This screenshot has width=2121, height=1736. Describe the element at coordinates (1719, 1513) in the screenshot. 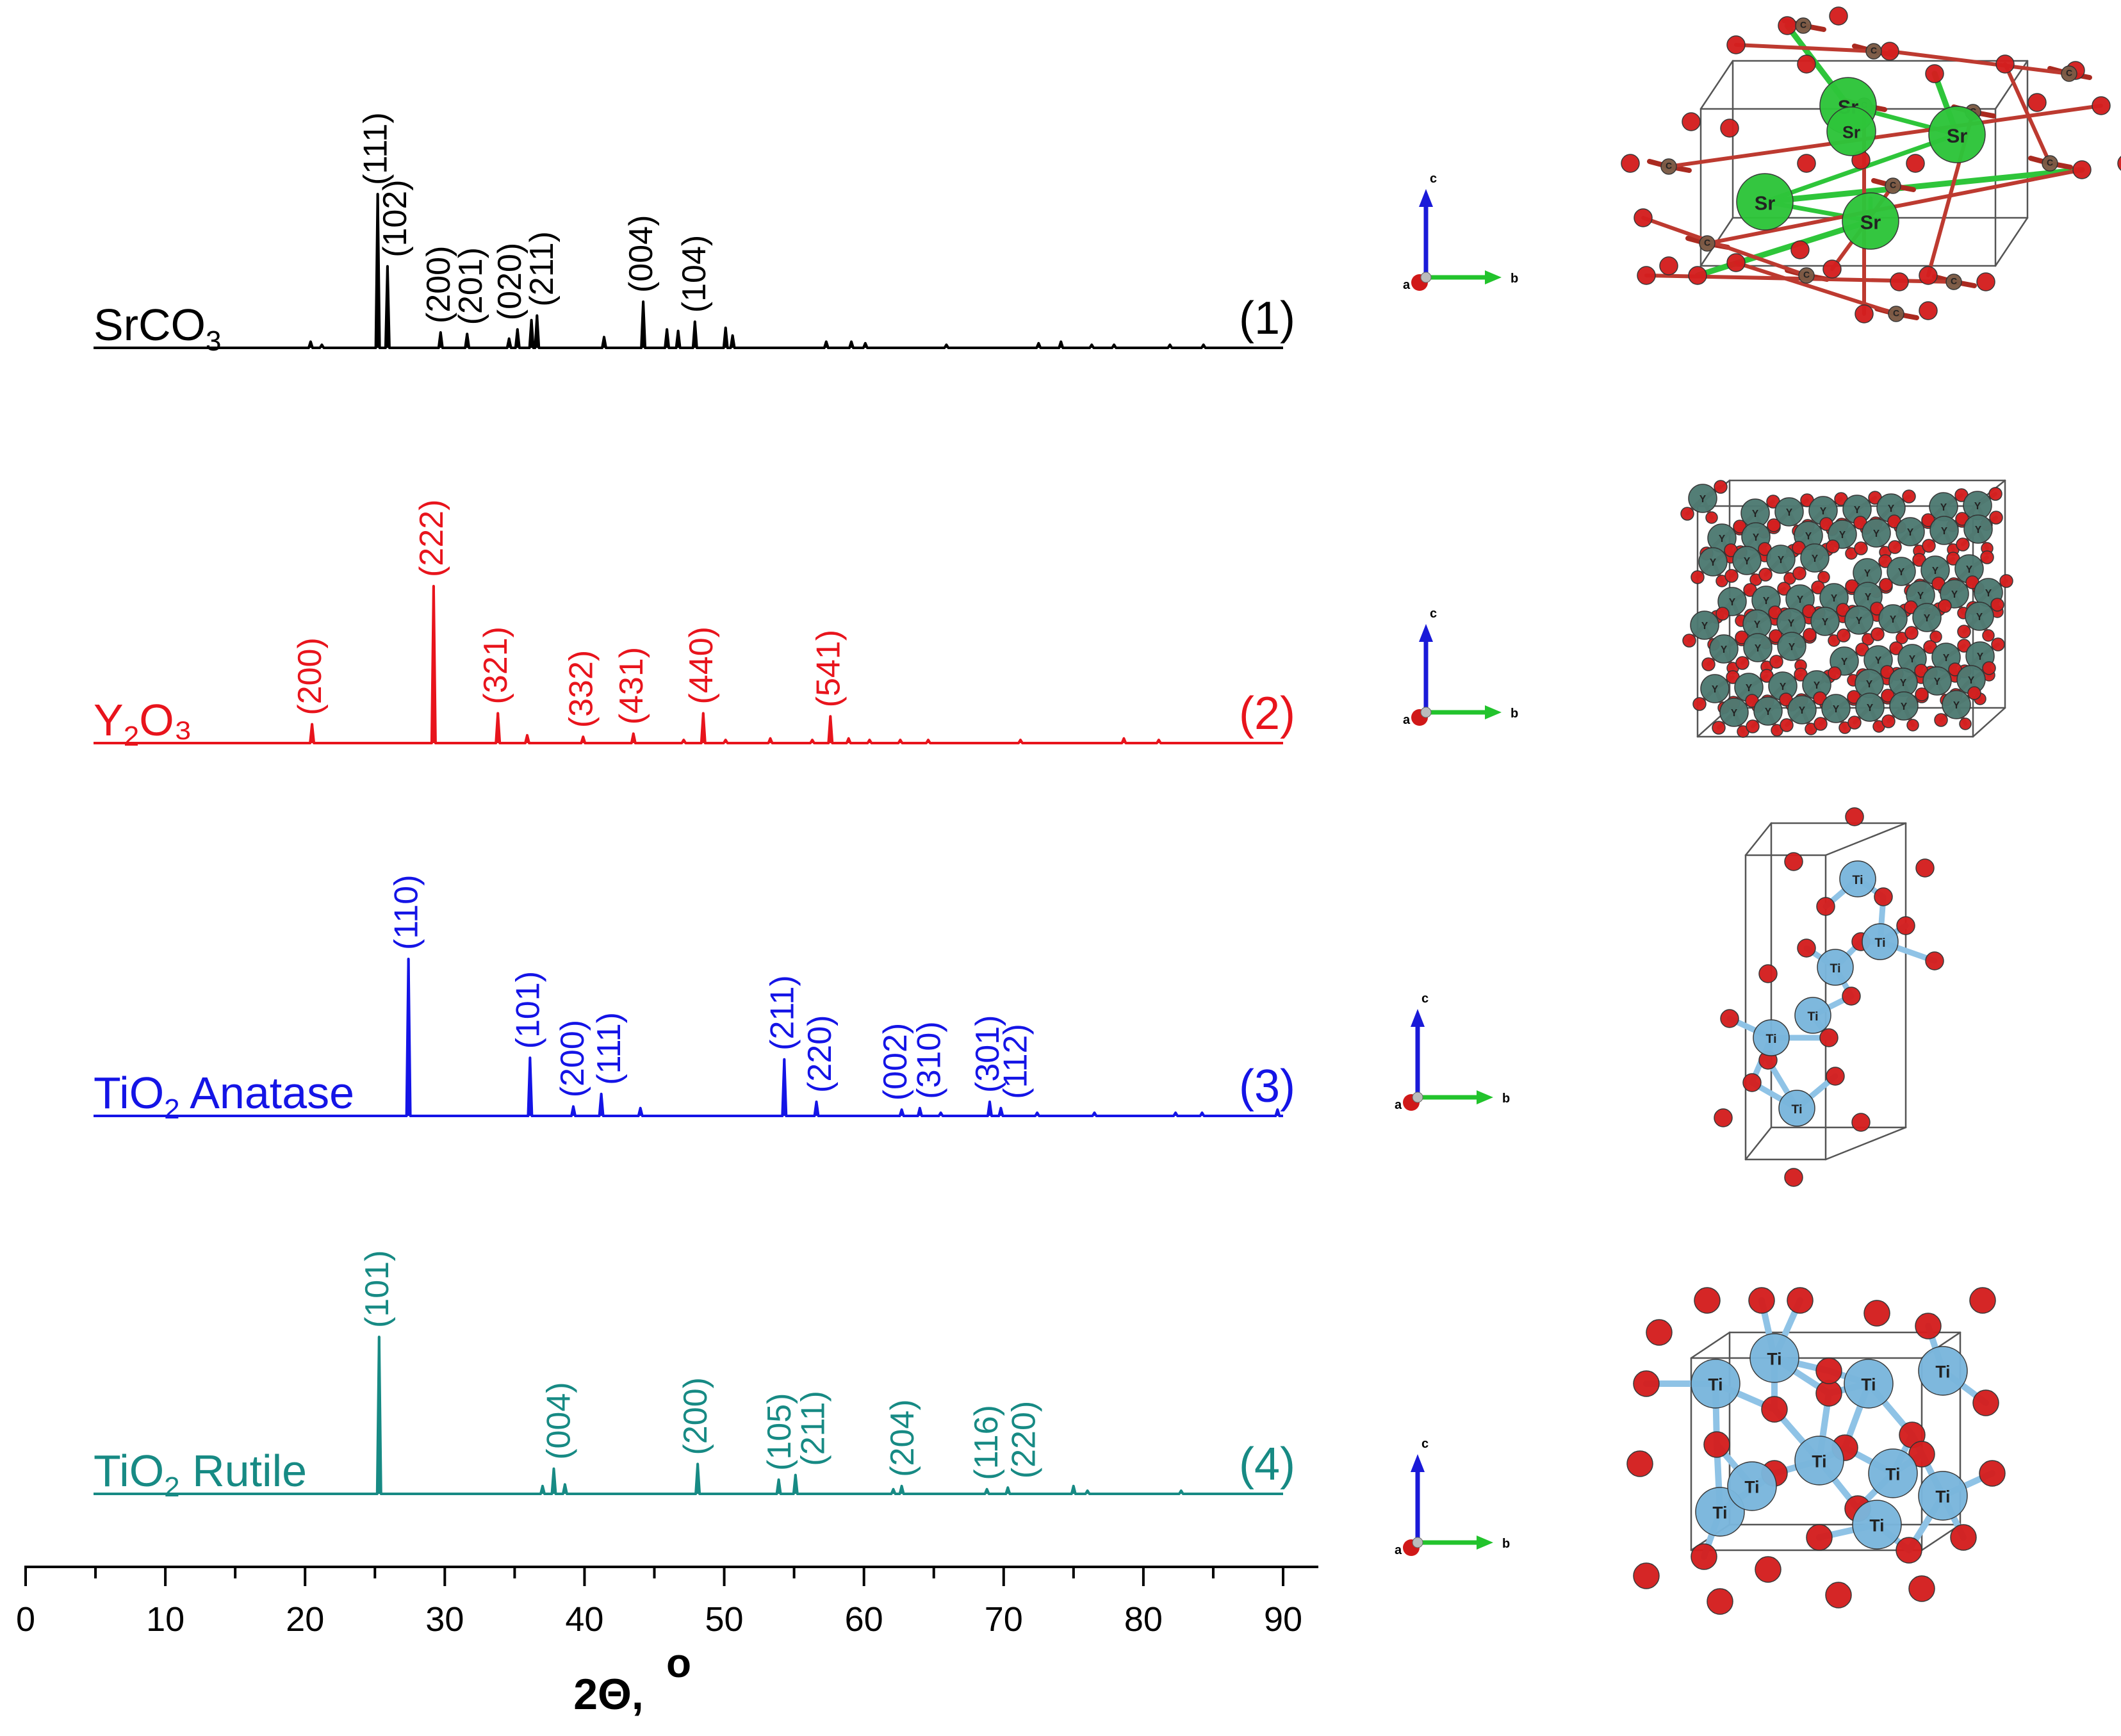

I see `rutile-ti-atom-3-label: Ti` at that location.